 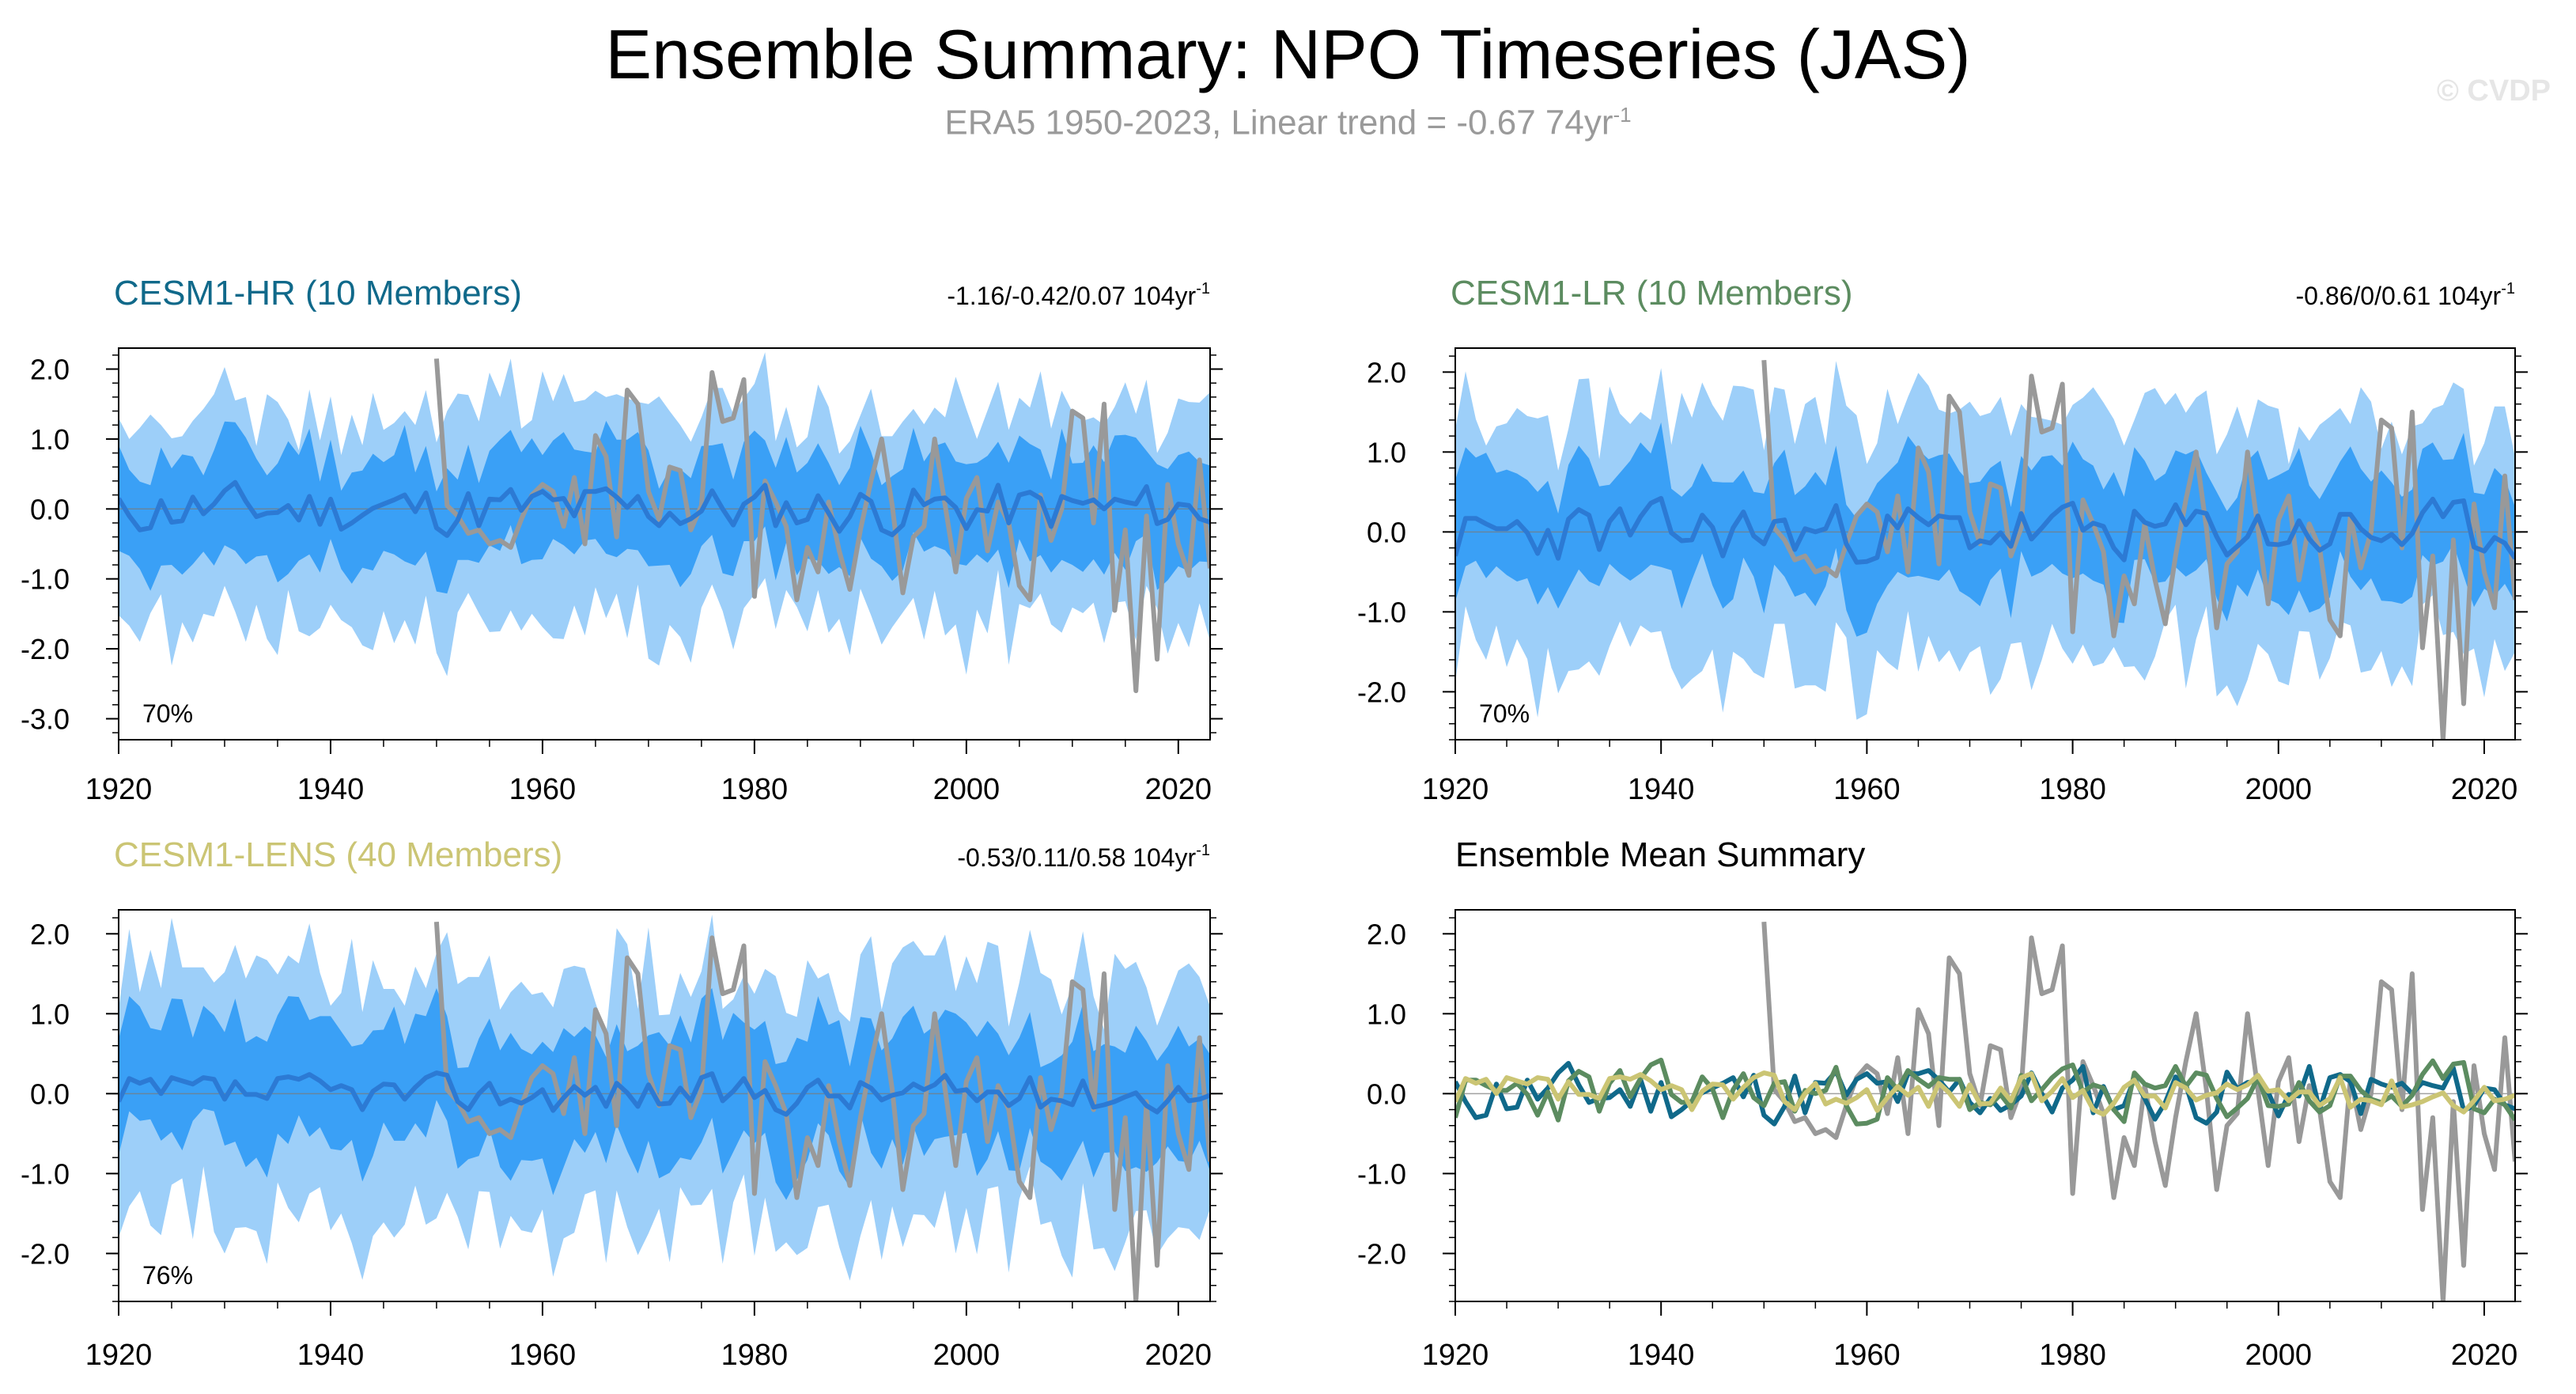 I want to click on trend-value: -1.16/-0.42/0.07 104yr, so click(x=1071, y=296).